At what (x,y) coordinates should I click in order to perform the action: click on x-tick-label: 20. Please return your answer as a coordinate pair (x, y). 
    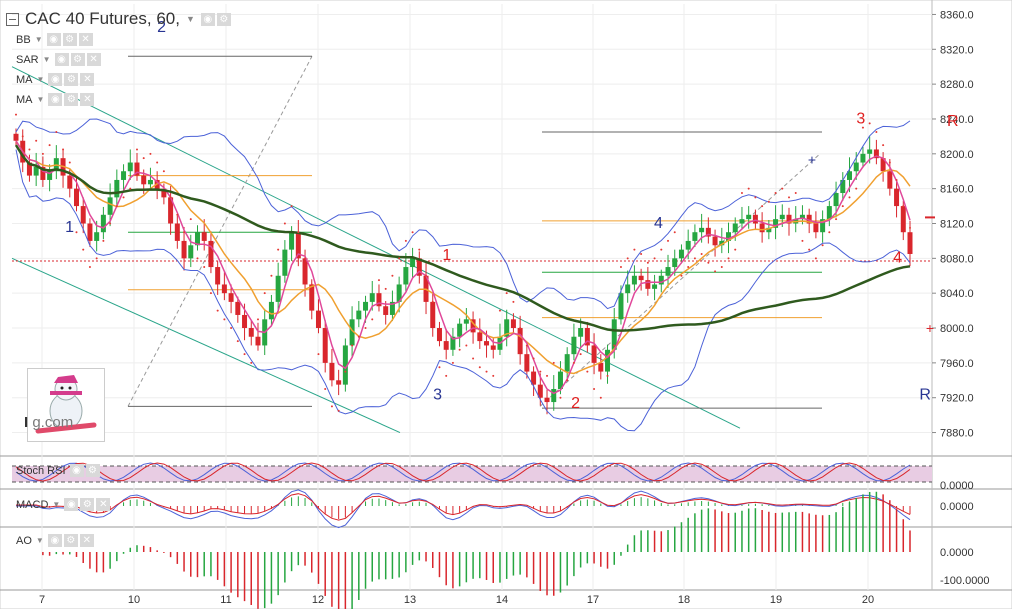
    Looking at the image, I should click on (868, 600).